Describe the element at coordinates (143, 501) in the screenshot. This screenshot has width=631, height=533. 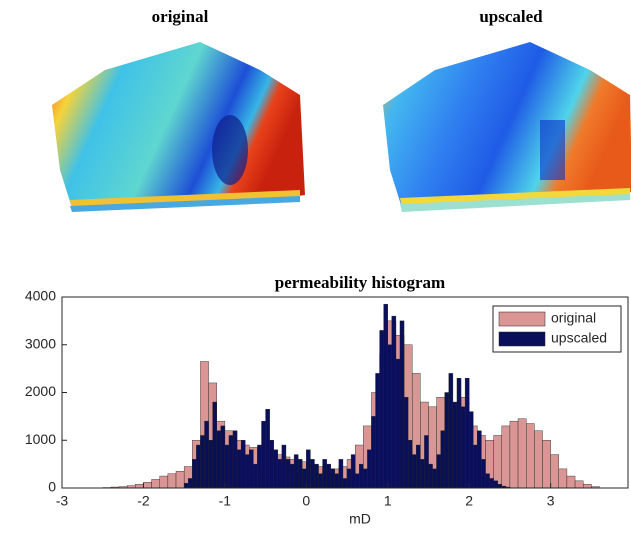
I see `x-tick-label: -2` at that location.